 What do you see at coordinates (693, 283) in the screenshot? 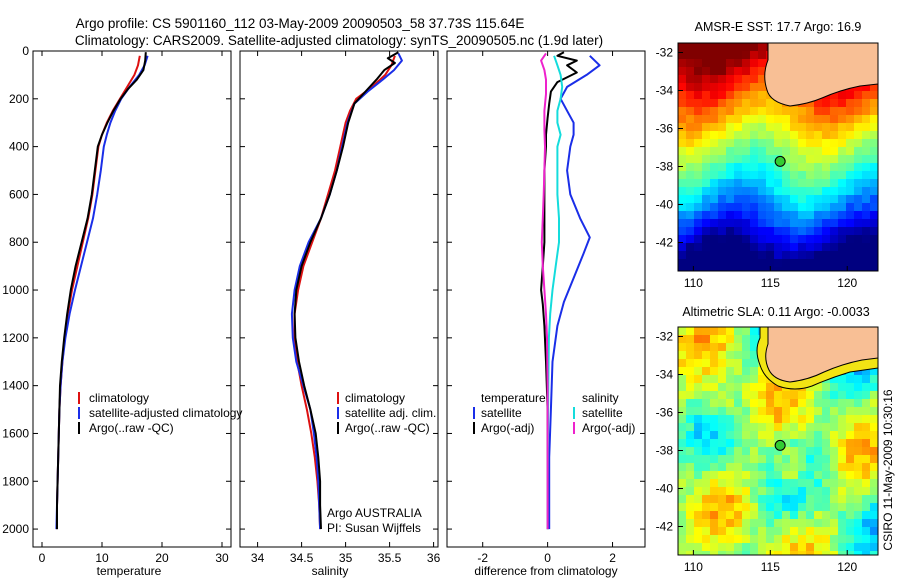
I see `lon-tick-label: 110` at bounding box center [693, 283].